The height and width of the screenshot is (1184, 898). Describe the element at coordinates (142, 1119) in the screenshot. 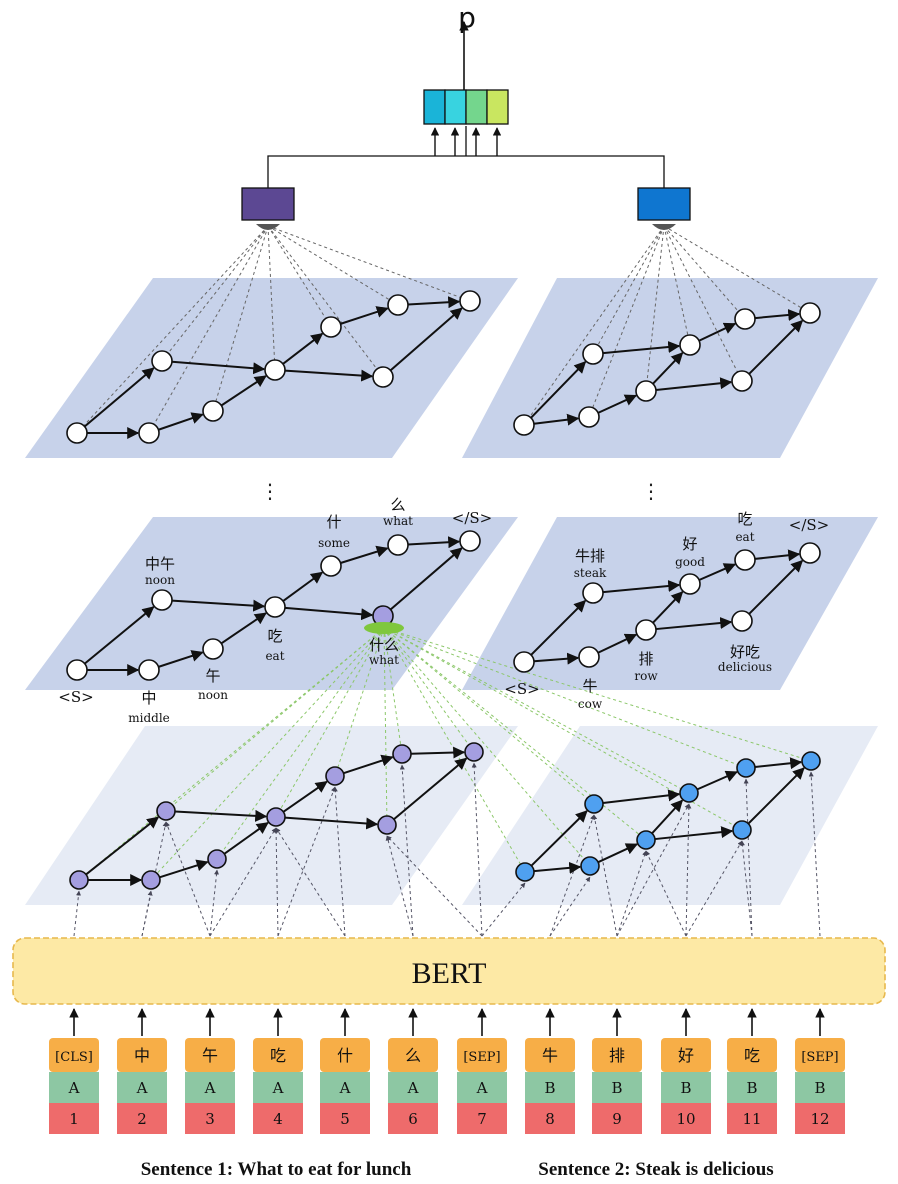

I see `position-label: 2` at that location.